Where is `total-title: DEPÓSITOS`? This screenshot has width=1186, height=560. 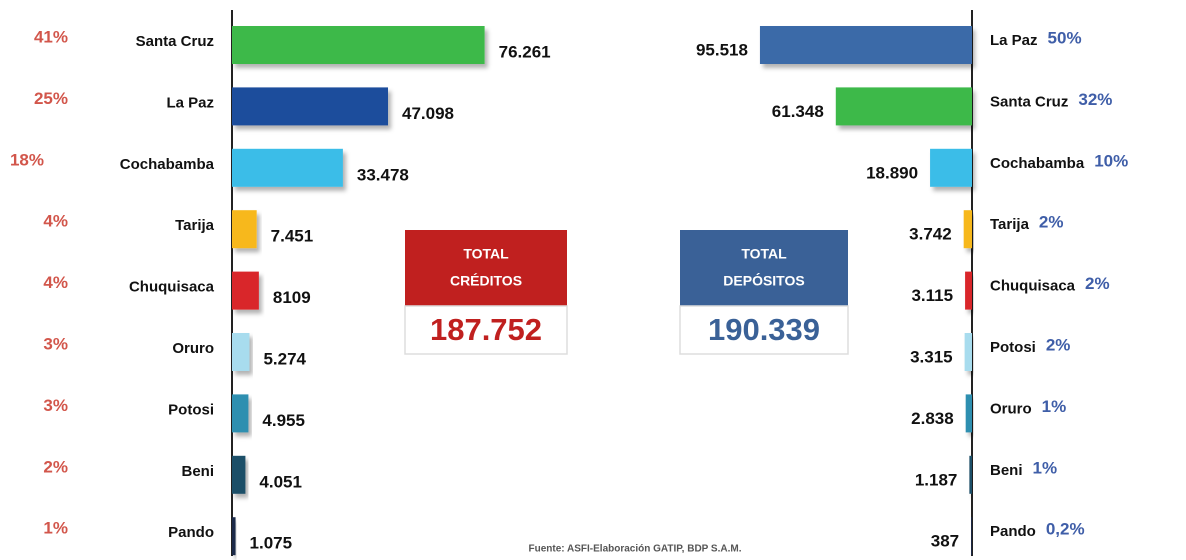 total-title: DEPÓSITOS is located at coordinates (763, 280).